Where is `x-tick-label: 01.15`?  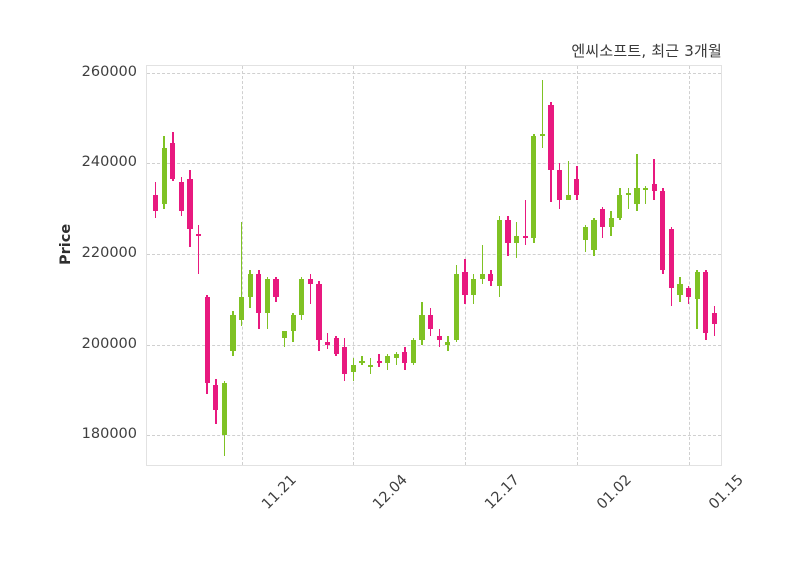 x-tick-label: 01.15 is located at coordinates (726, 492).